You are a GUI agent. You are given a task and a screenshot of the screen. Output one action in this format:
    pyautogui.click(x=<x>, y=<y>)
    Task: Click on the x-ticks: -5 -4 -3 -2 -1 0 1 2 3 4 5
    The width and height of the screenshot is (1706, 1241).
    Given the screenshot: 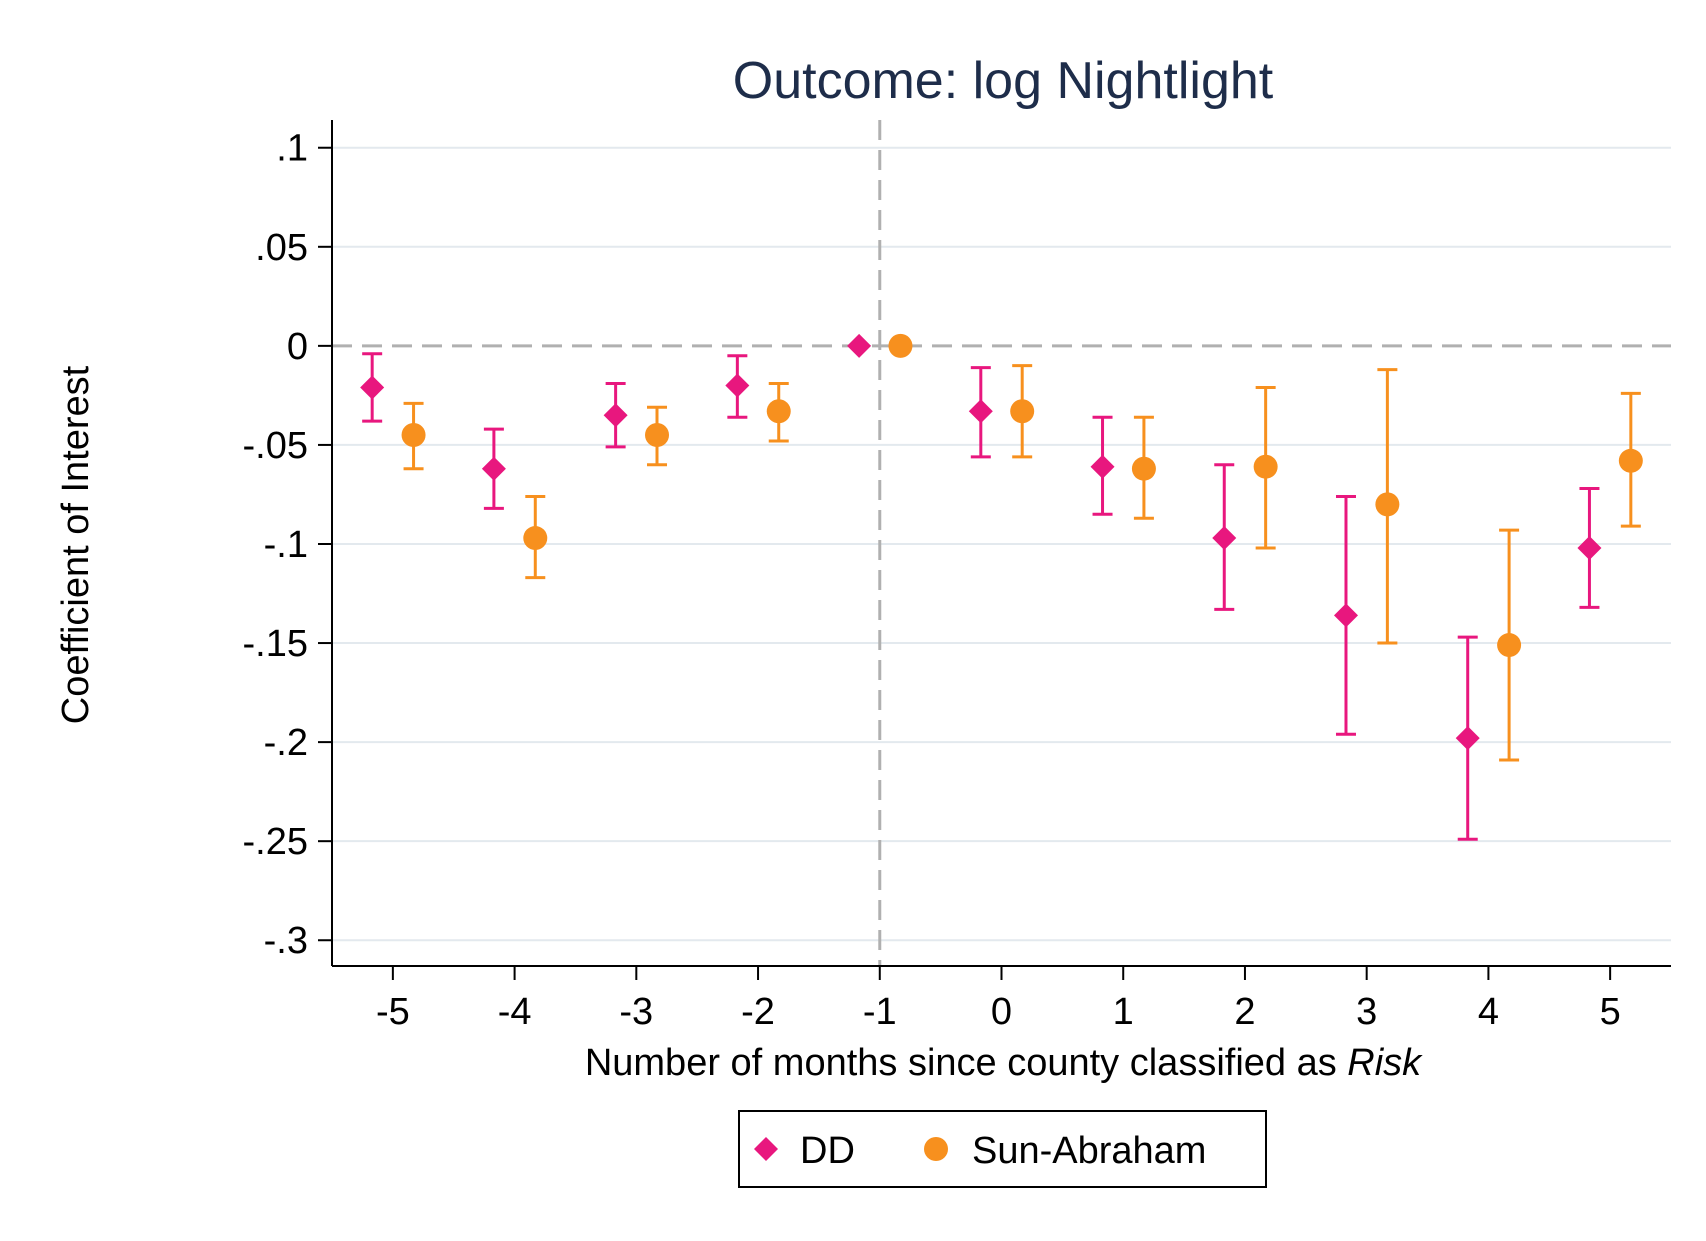 What is the action you would take?
    pyautogui.click(x=998, y=999)
    